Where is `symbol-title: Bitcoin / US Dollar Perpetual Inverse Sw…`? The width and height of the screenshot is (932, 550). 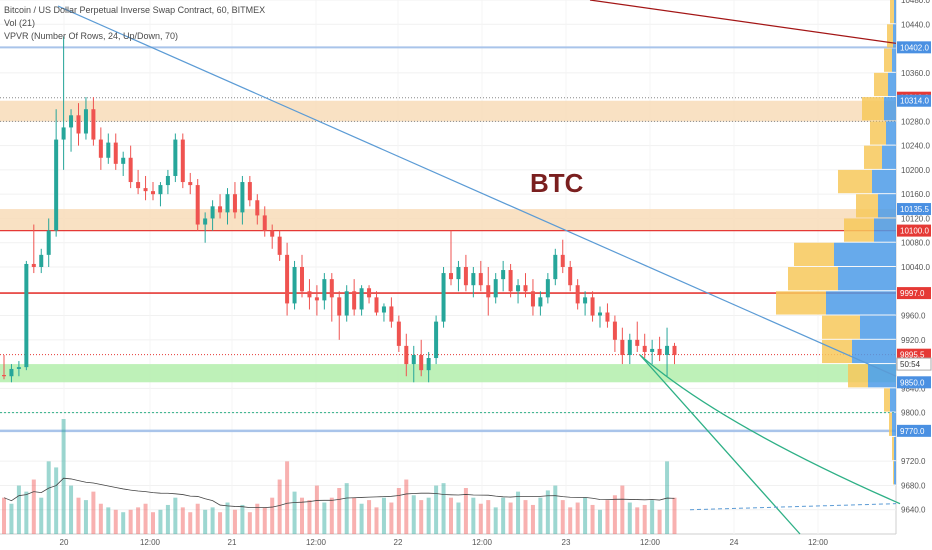
symbol-title: Bitcoin / US Dollar Perpetual Inverse Sw… is located at coordinates (135, 10).